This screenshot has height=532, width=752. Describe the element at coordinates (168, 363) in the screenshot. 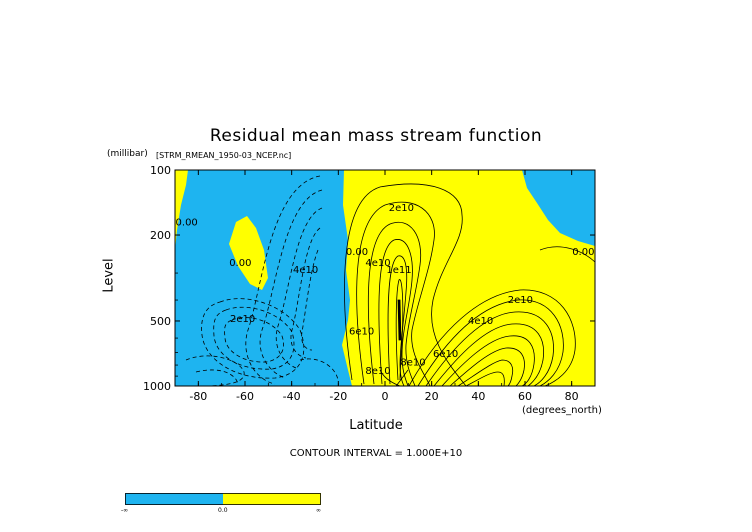

I see `fill-missing-data` at that location.